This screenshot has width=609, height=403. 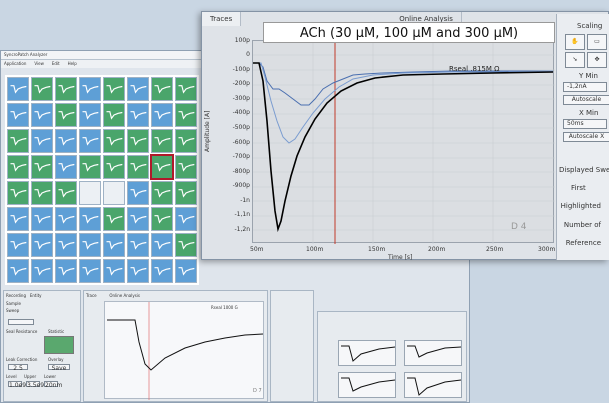 I want to click on ytick: -600p, so click(x=241, y=142).